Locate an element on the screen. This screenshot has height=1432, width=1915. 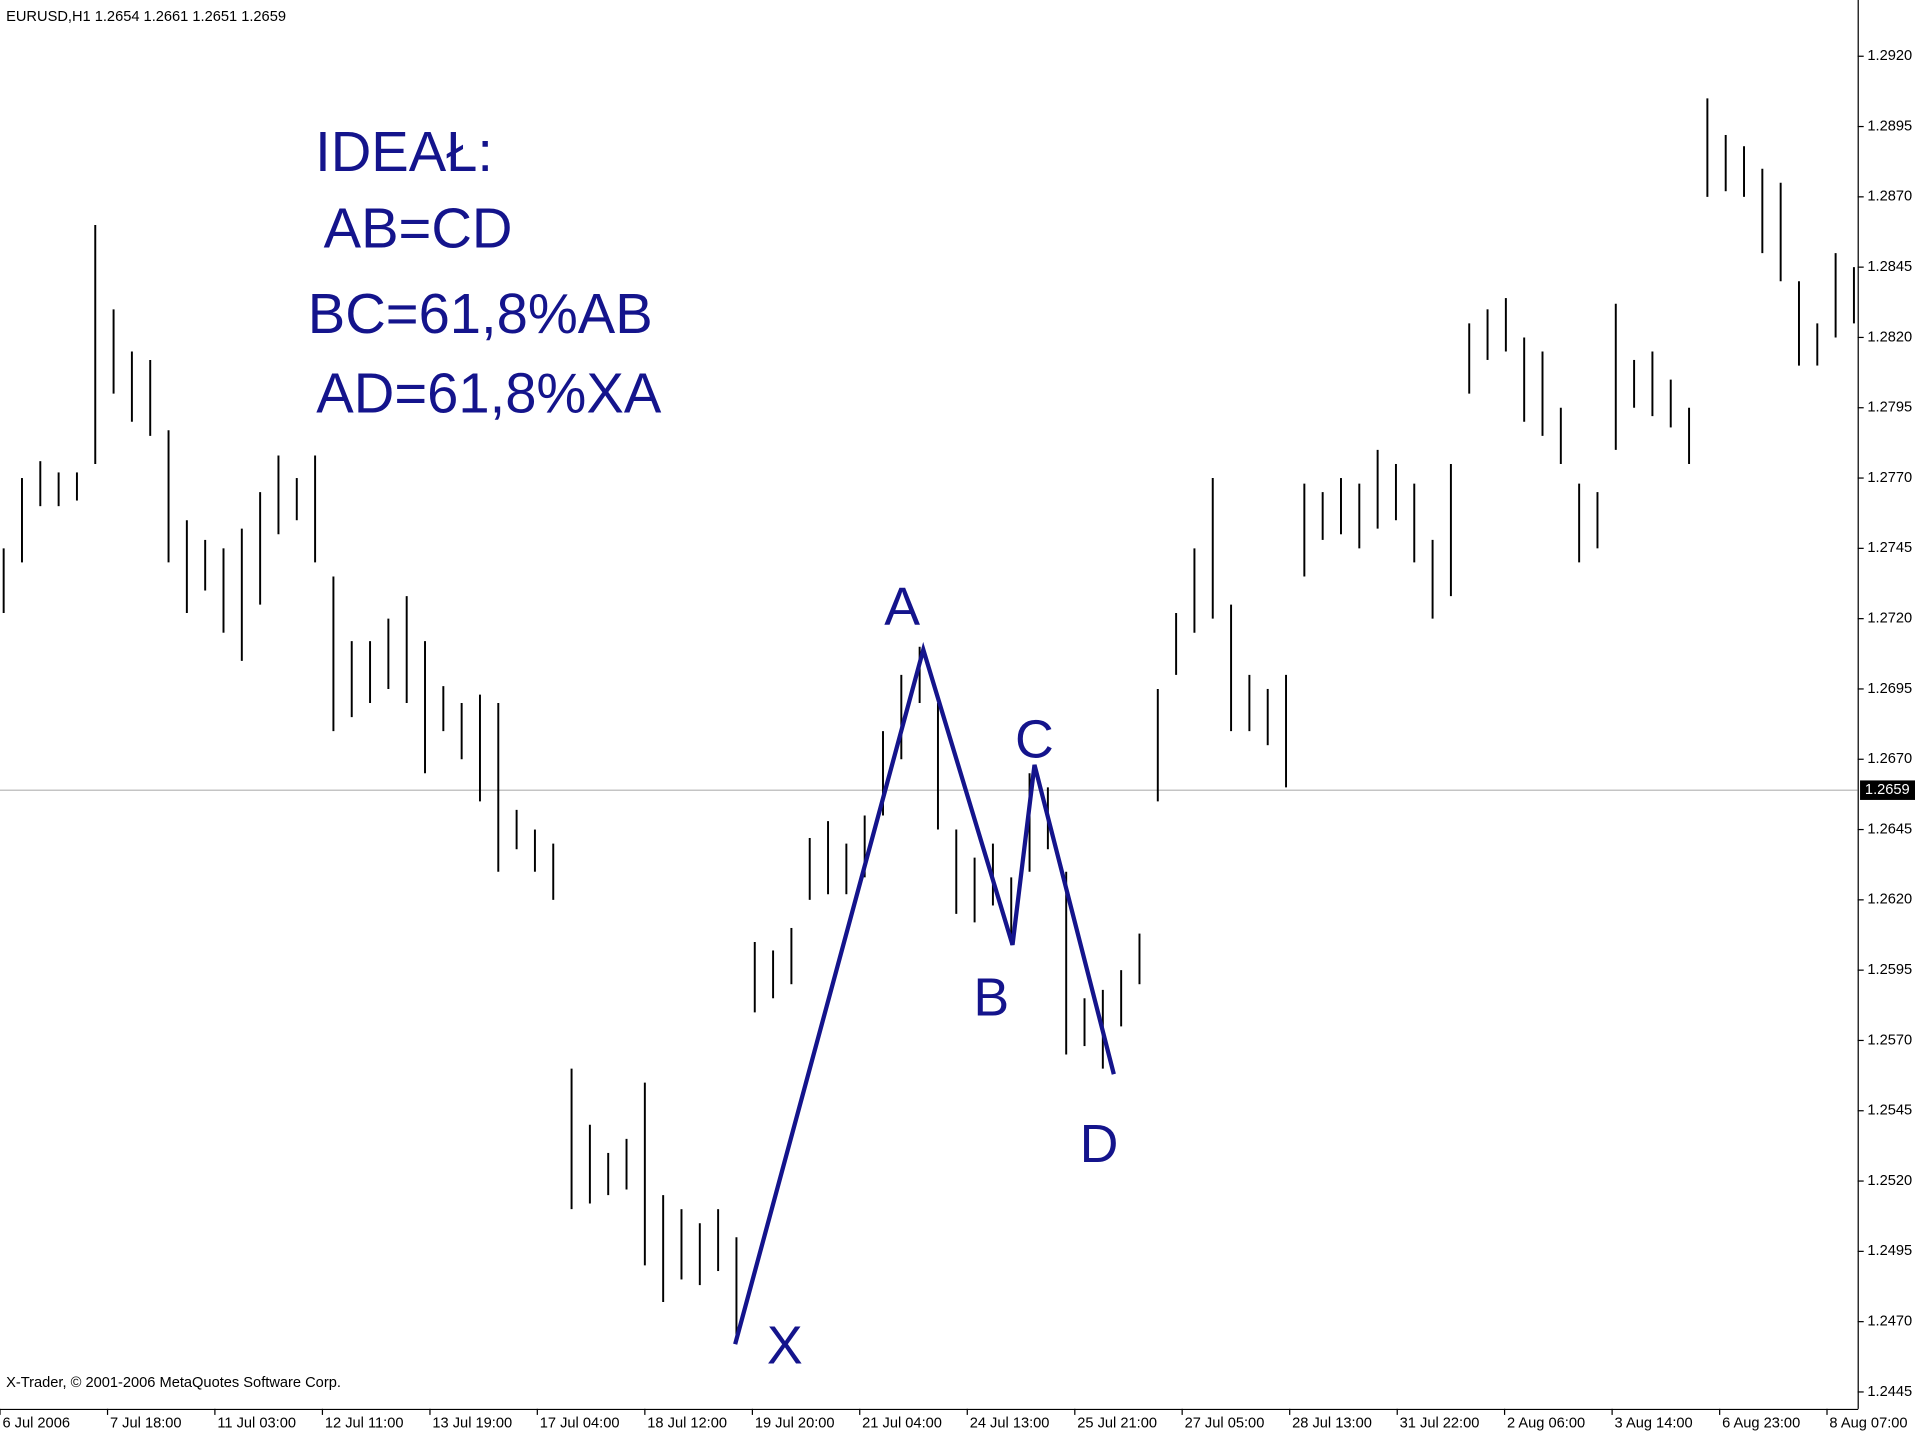
x-tick-label: 6 Aug 23:00 is located at coordinates (1761, 1423).